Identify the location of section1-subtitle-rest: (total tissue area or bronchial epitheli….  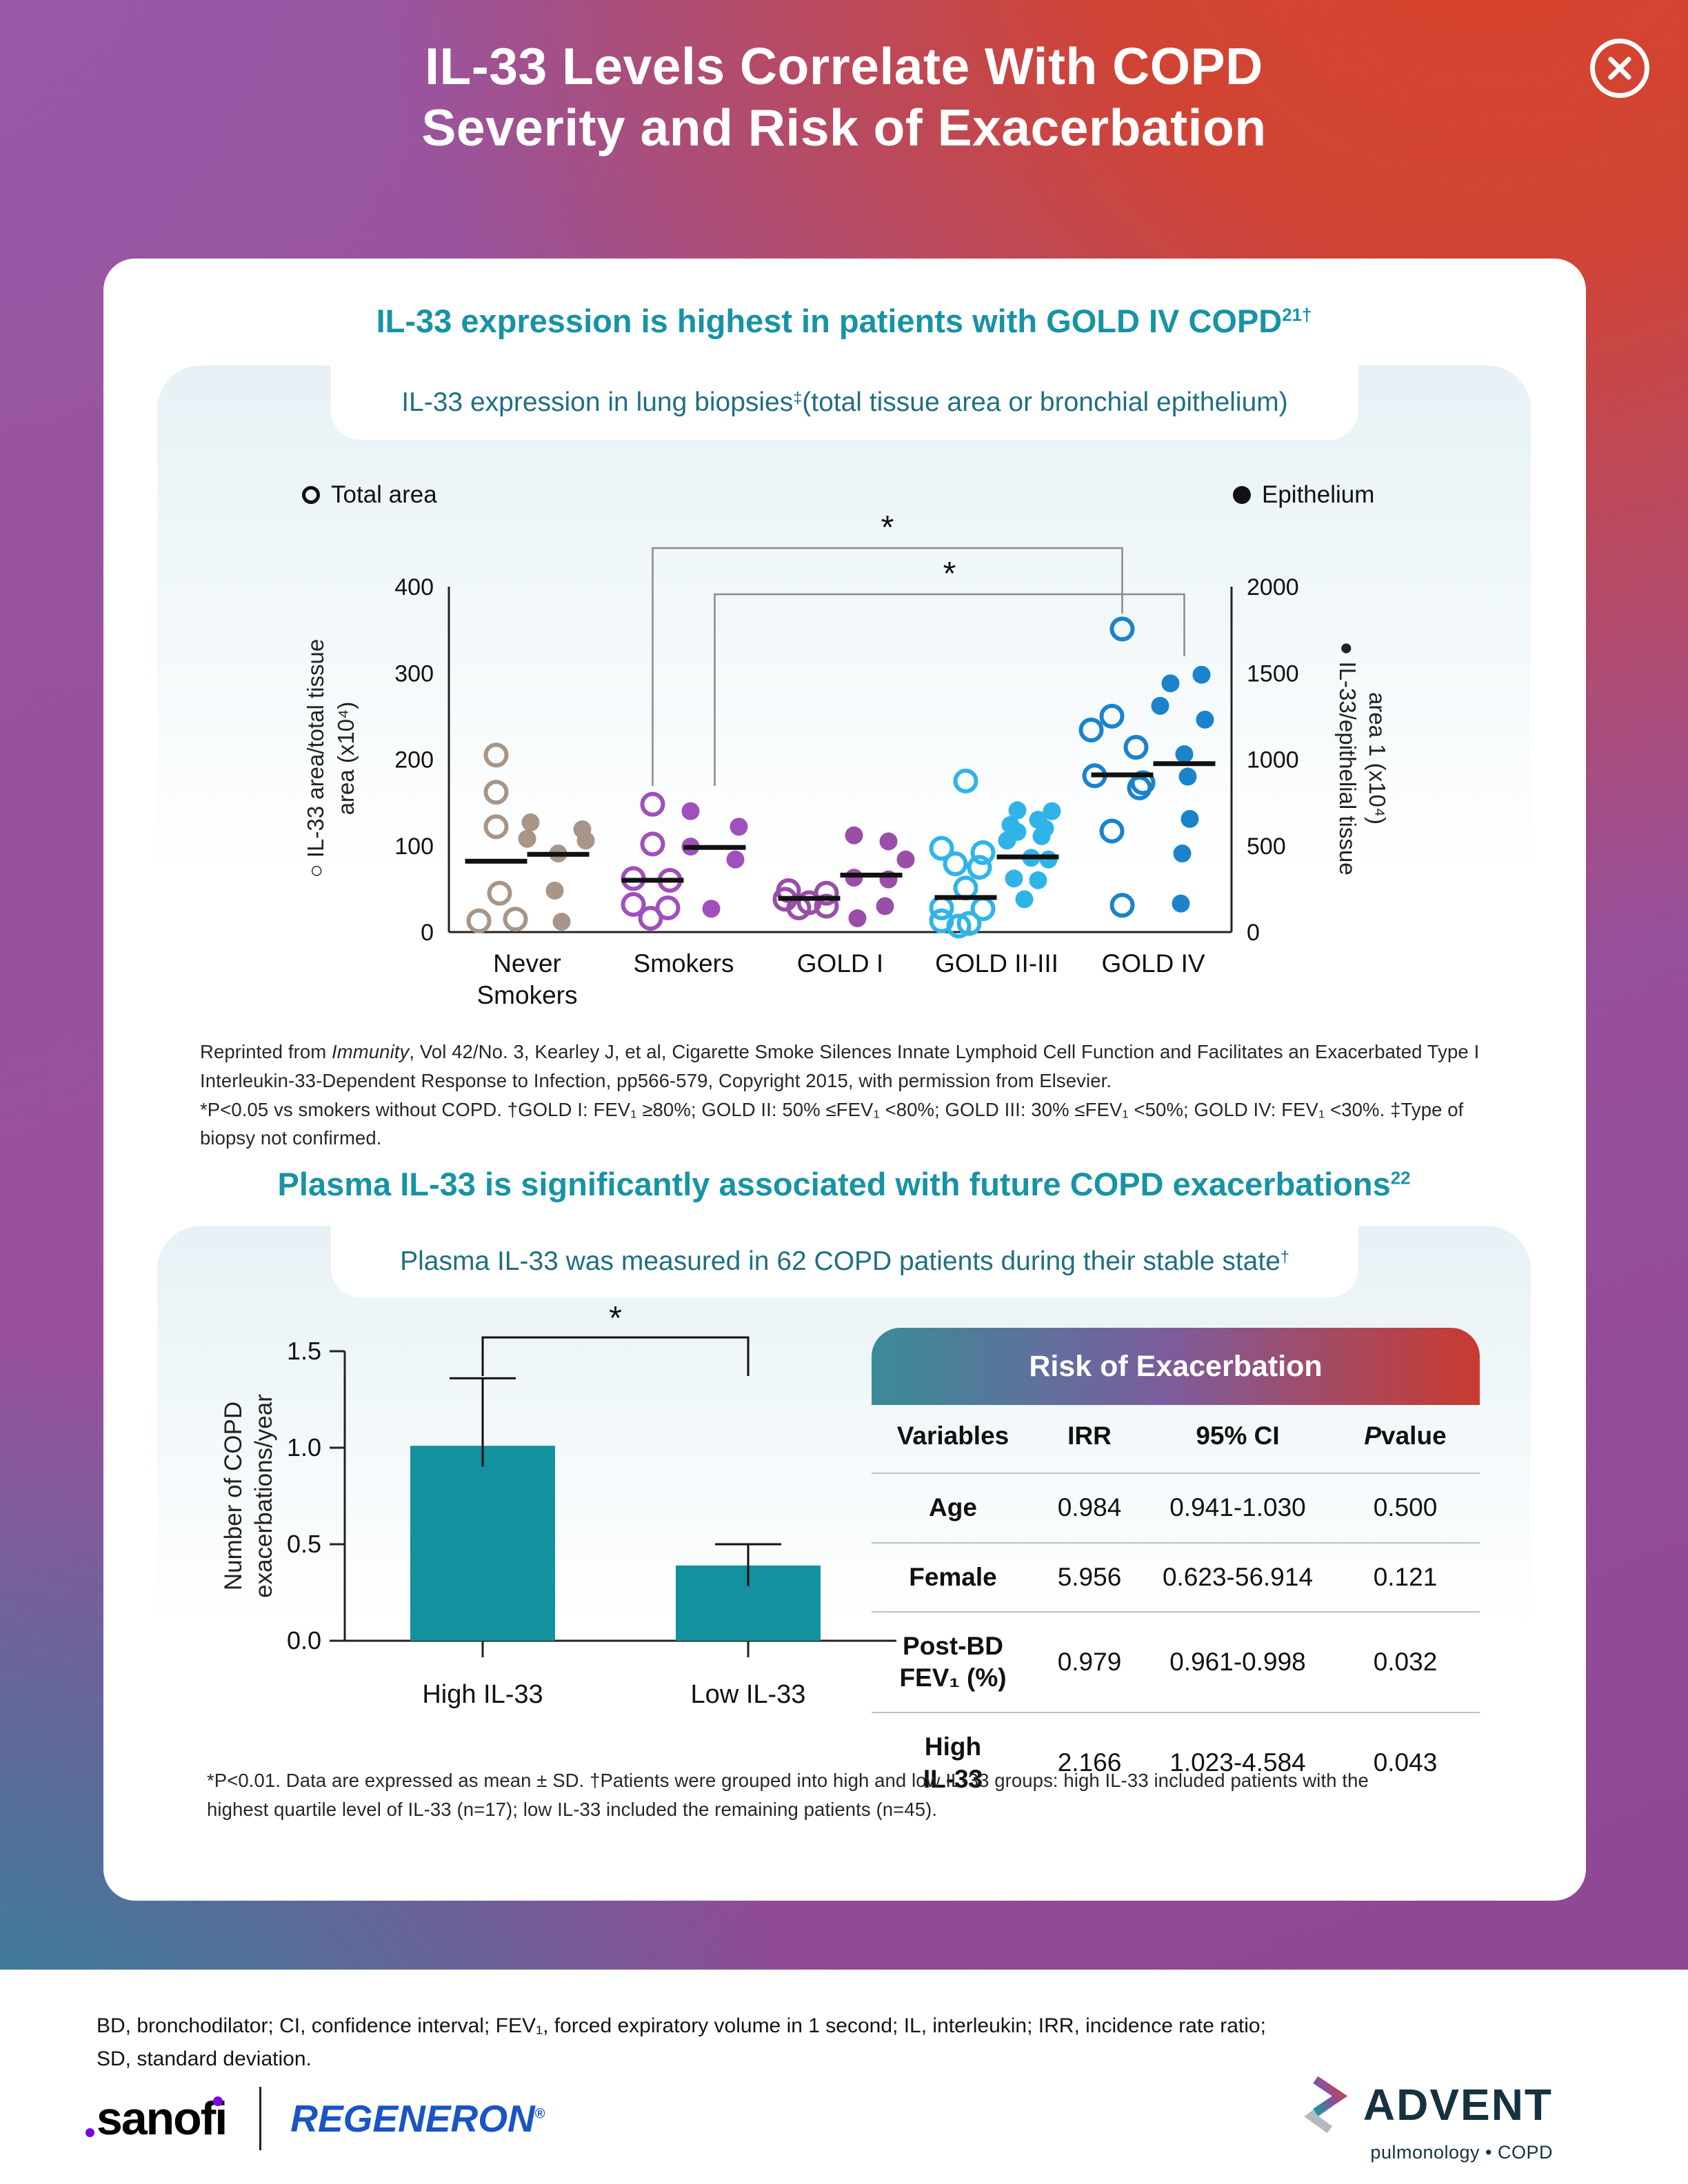
(1045, 402).